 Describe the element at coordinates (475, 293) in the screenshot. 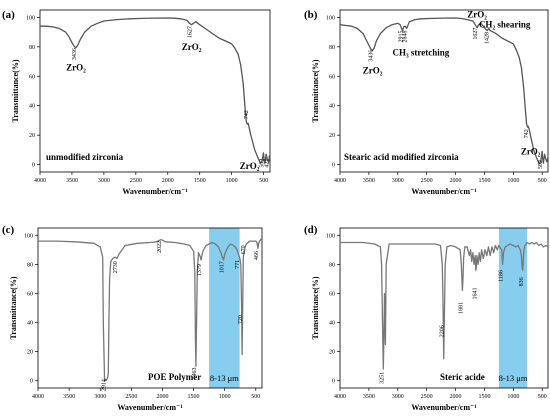

I see `peak-label: 1641` at that location.